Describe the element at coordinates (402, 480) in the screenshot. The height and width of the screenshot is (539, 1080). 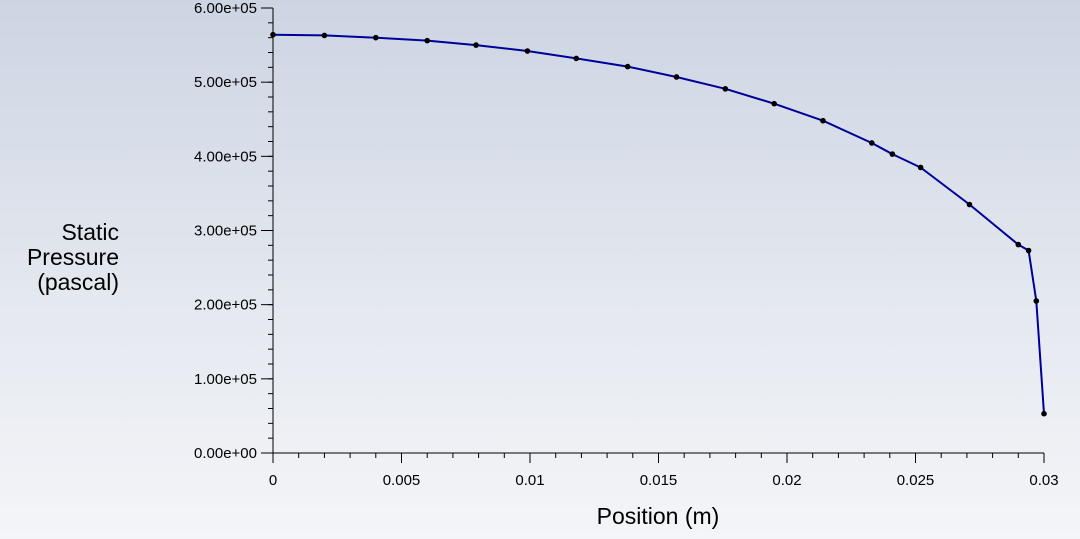
I see `x-tick-label: 0.005` at that location.